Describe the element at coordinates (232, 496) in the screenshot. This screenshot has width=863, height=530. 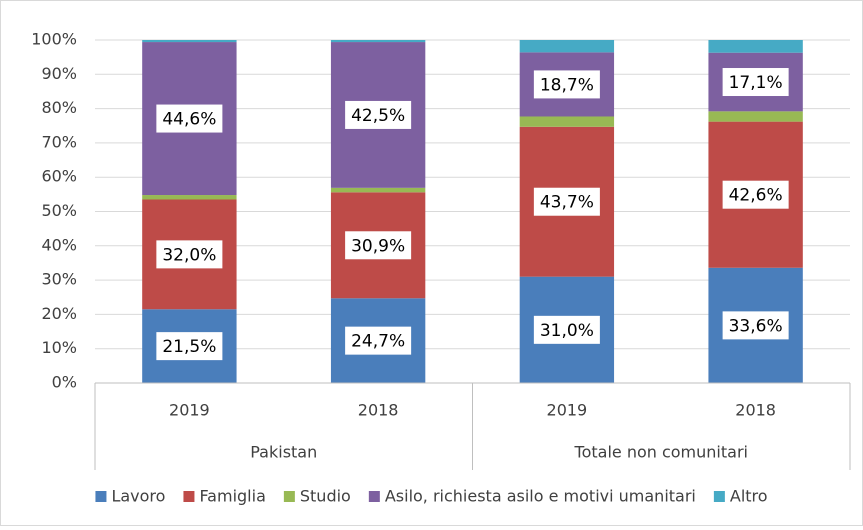
I see `legend-label: Famiglia` at that location.